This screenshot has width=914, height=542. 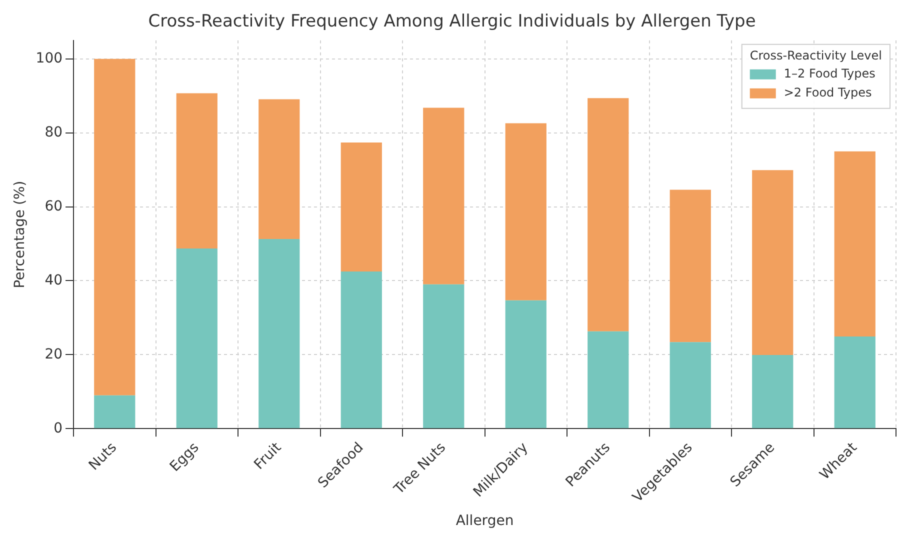 What do you see at coordinates (53, 354) in the screenshot?
I see `y-tick-label: 20` at bounding box center [53, 354].